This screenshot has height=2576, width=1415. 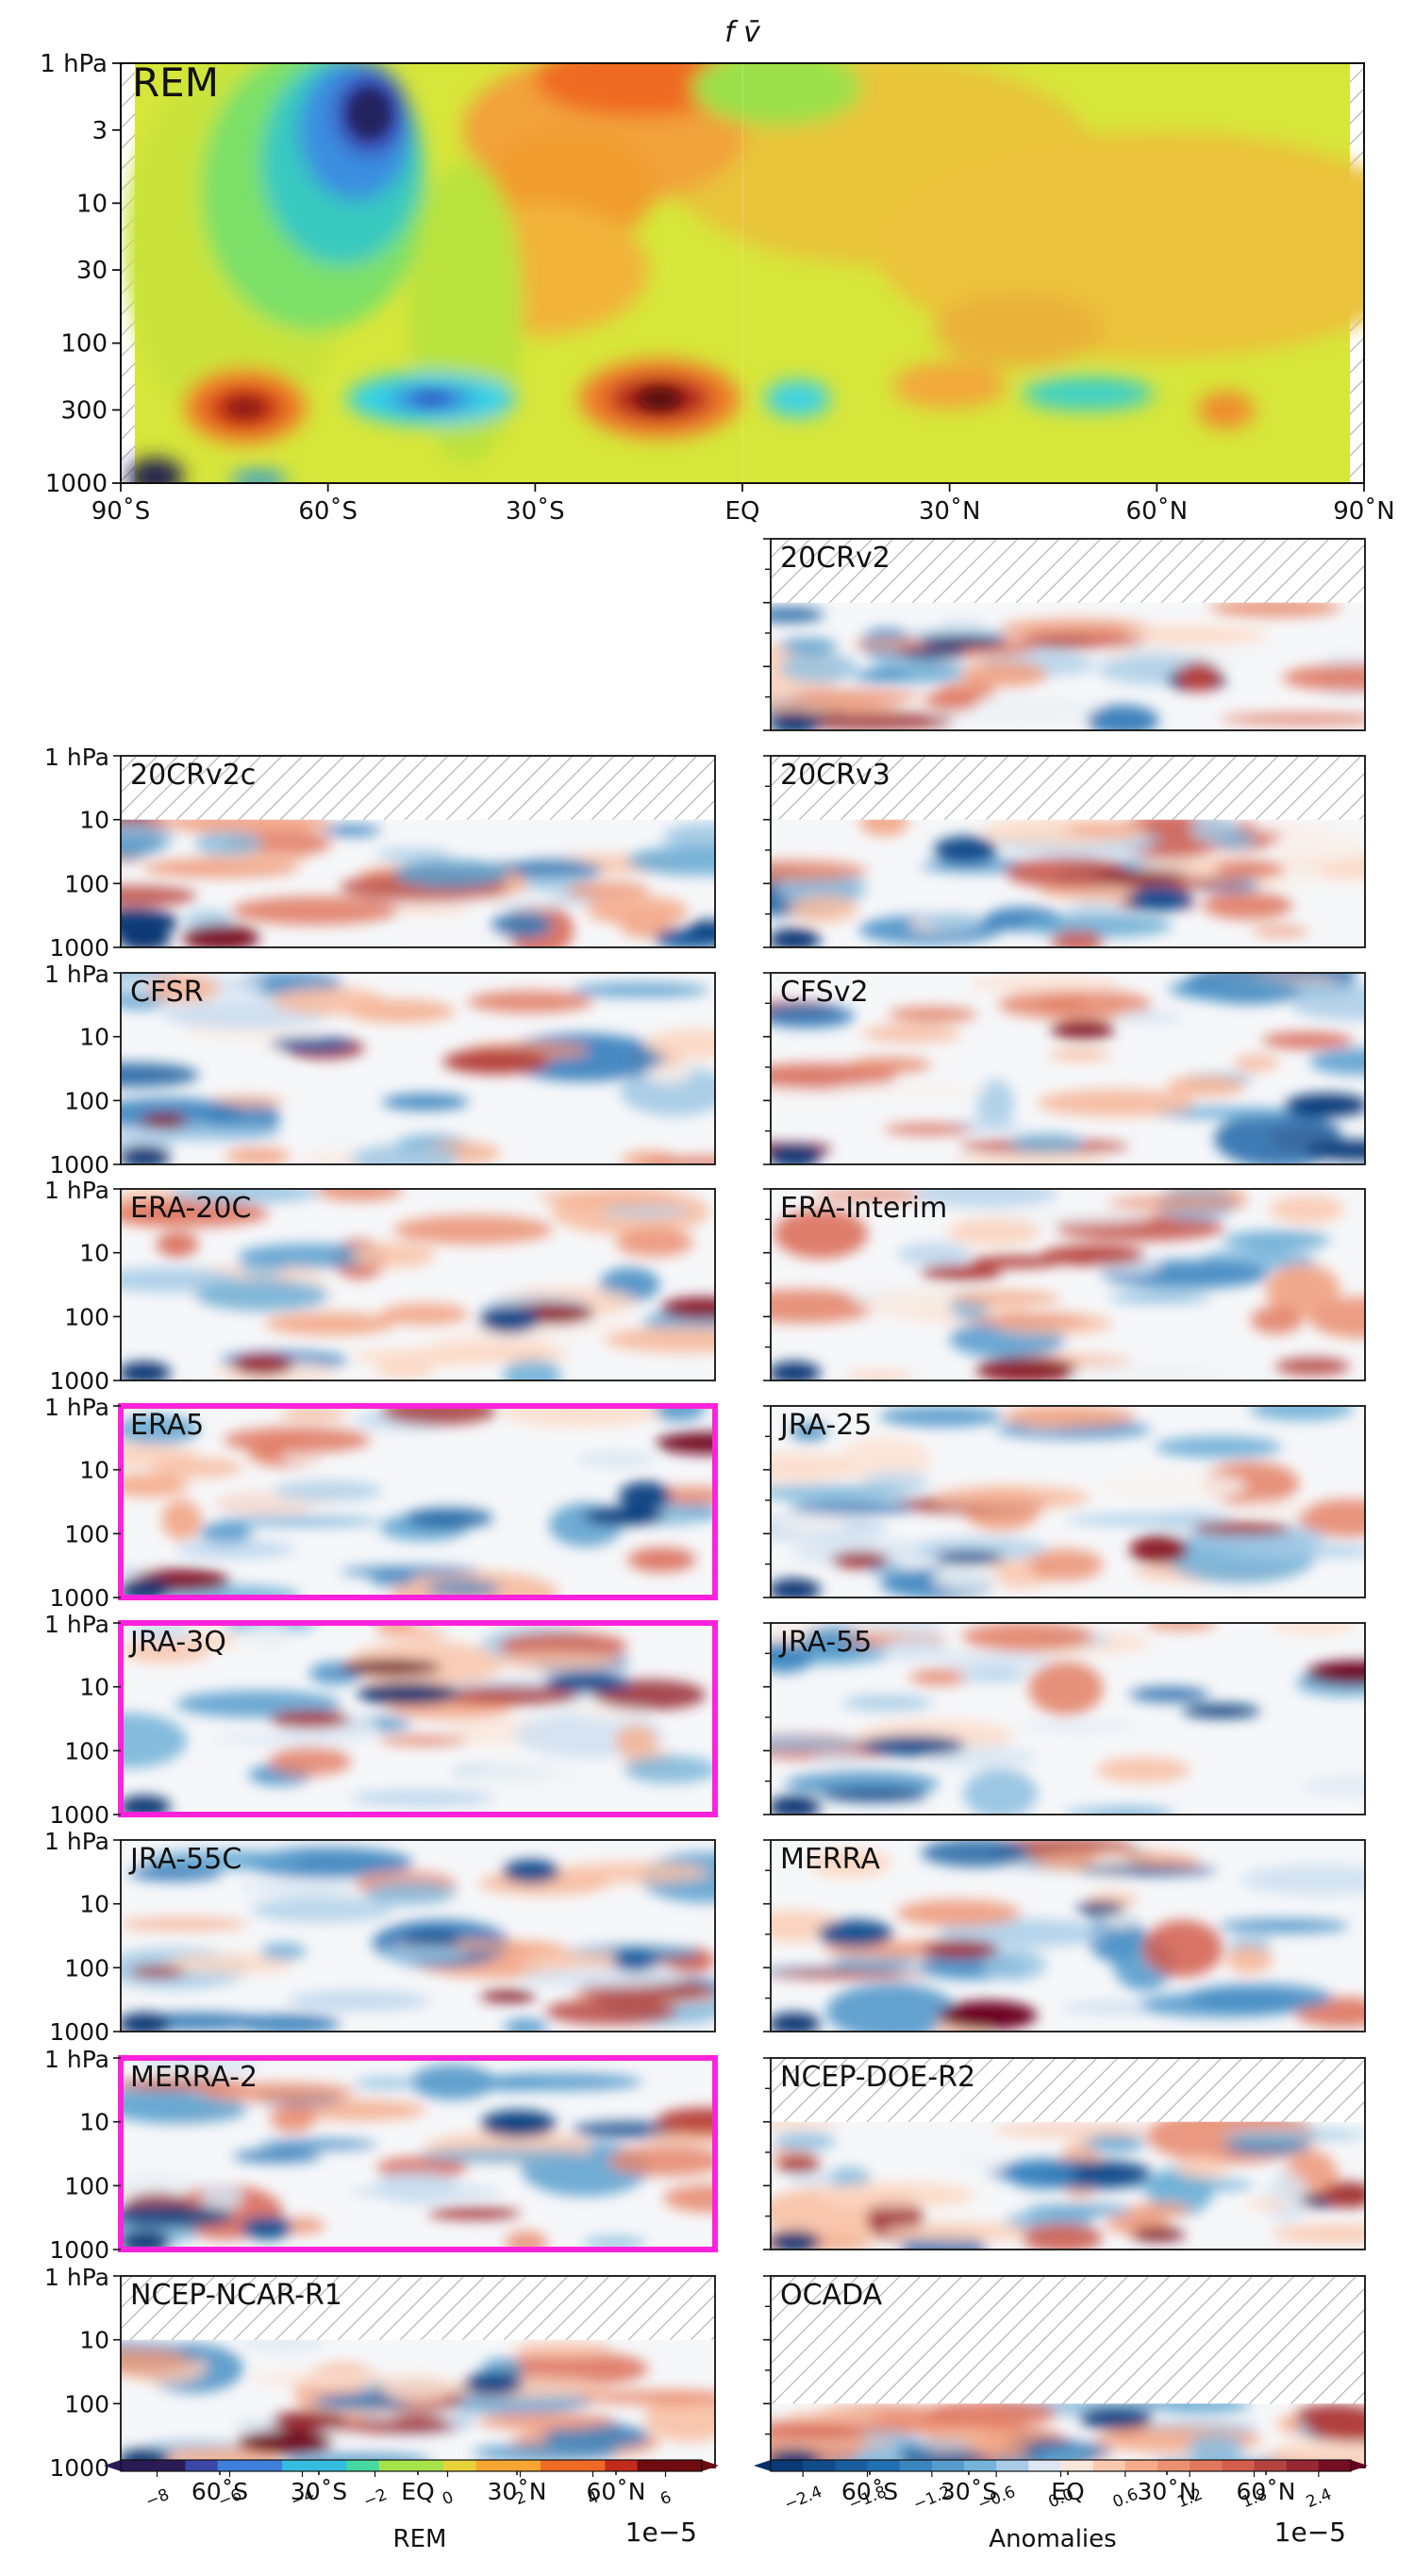 What do you see at coordinates (454, 253) in the screenshot?
I see `rem-field-cores` at bounding box center [454, 253].